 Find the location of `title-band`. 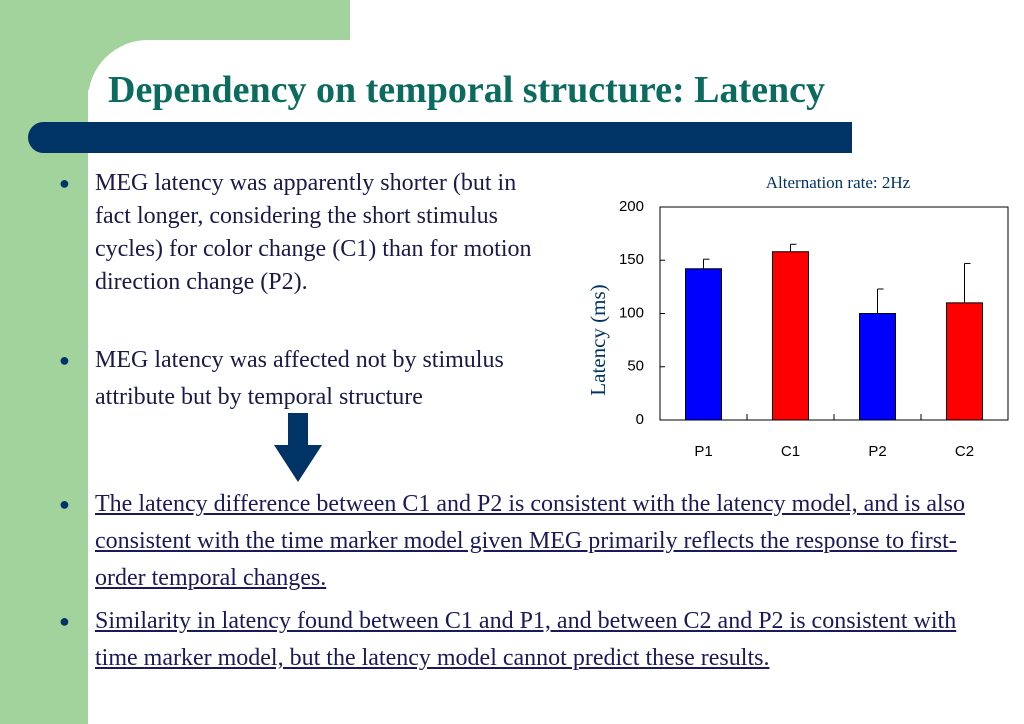

title-band is located at coordinates (440, 137).